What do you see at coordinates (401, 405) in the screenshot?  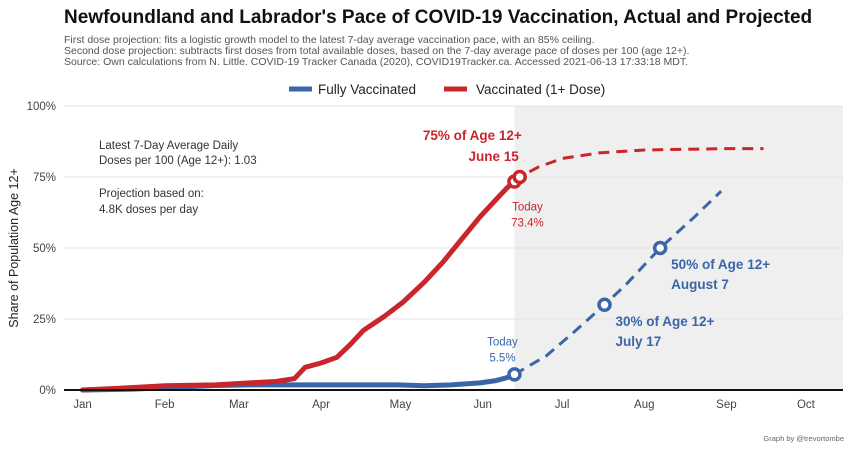 I see `x-tick-may: May` at bounding box center [401, 405].